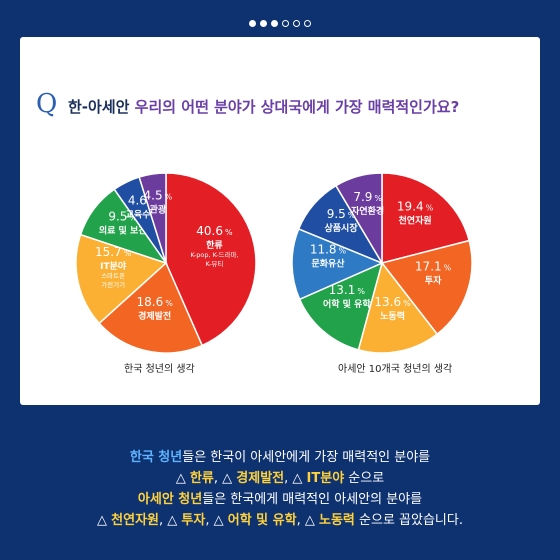 The image size is (560, 560). Describe the element at coordinates (392, 316) in the screenshot. I see `slice-category-label: 노동력` at that location.